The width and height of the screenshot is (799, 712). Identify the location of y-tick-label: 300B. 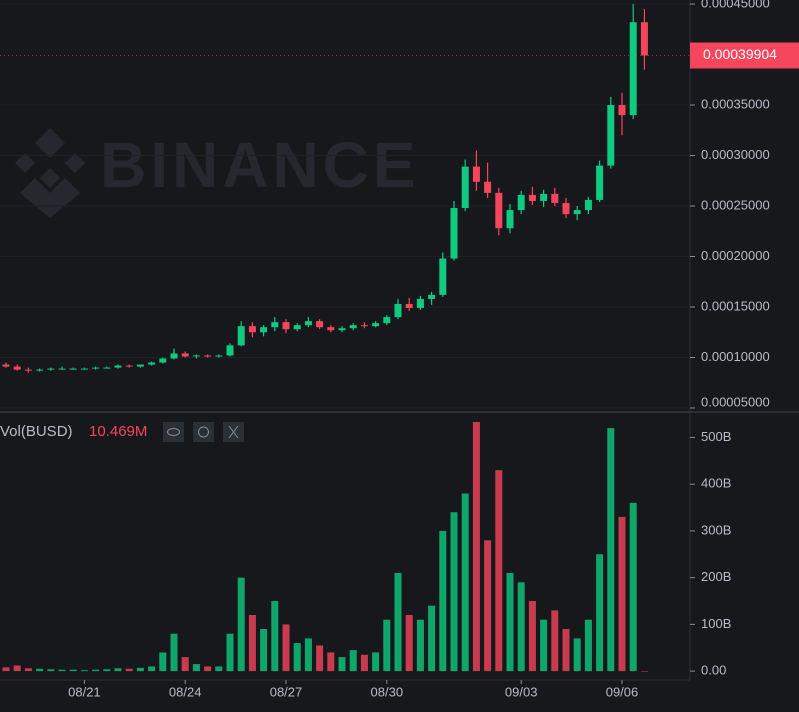
(716, 529).